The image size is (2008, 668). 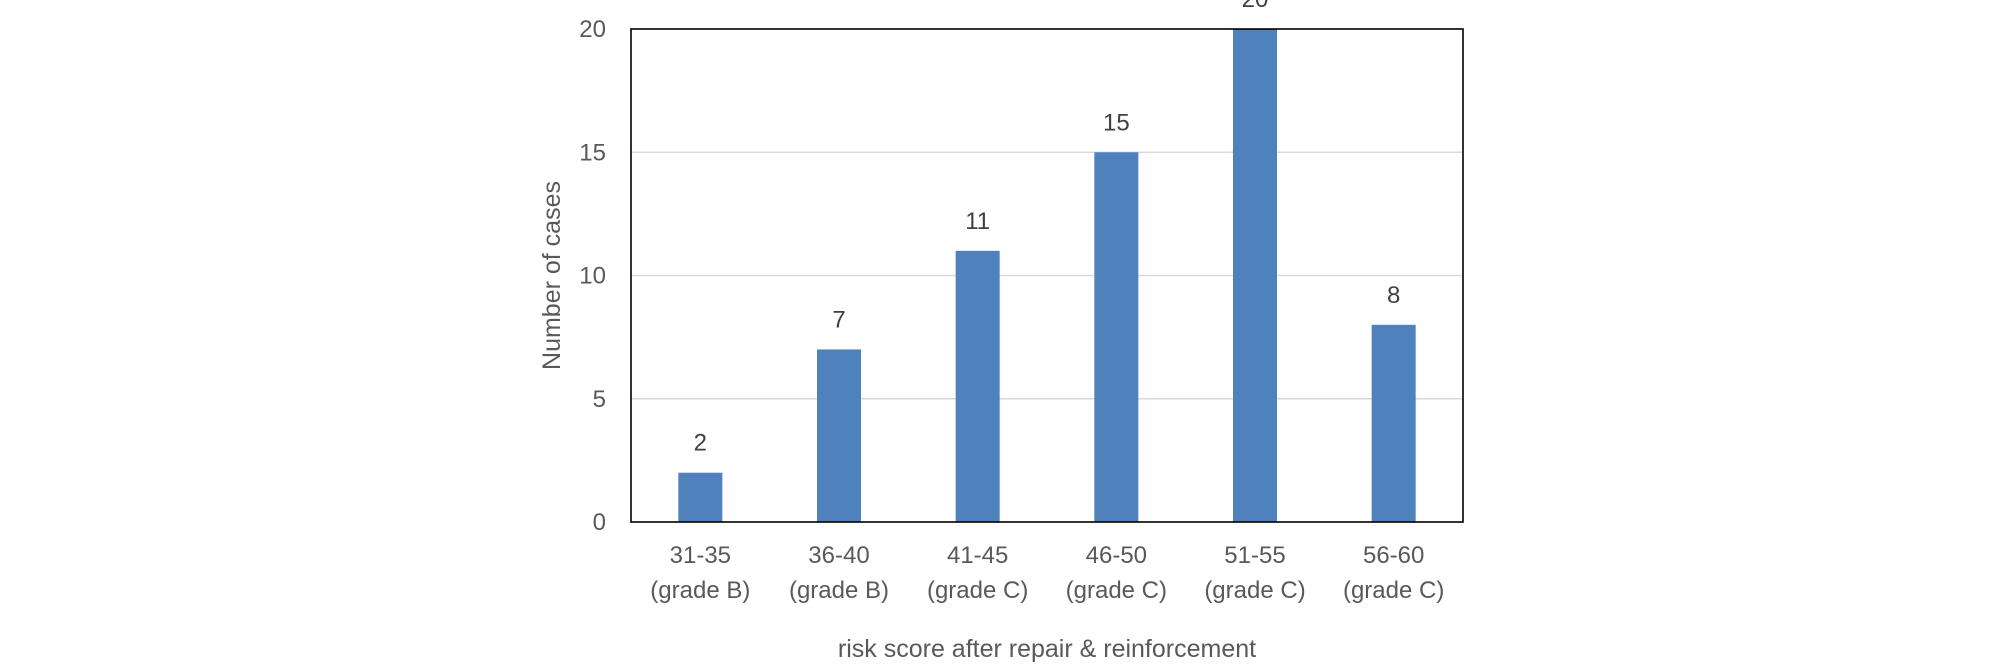 I want to click on x-axis-title: risk score after repair & reinforcement, so click(x=1047, y=649).